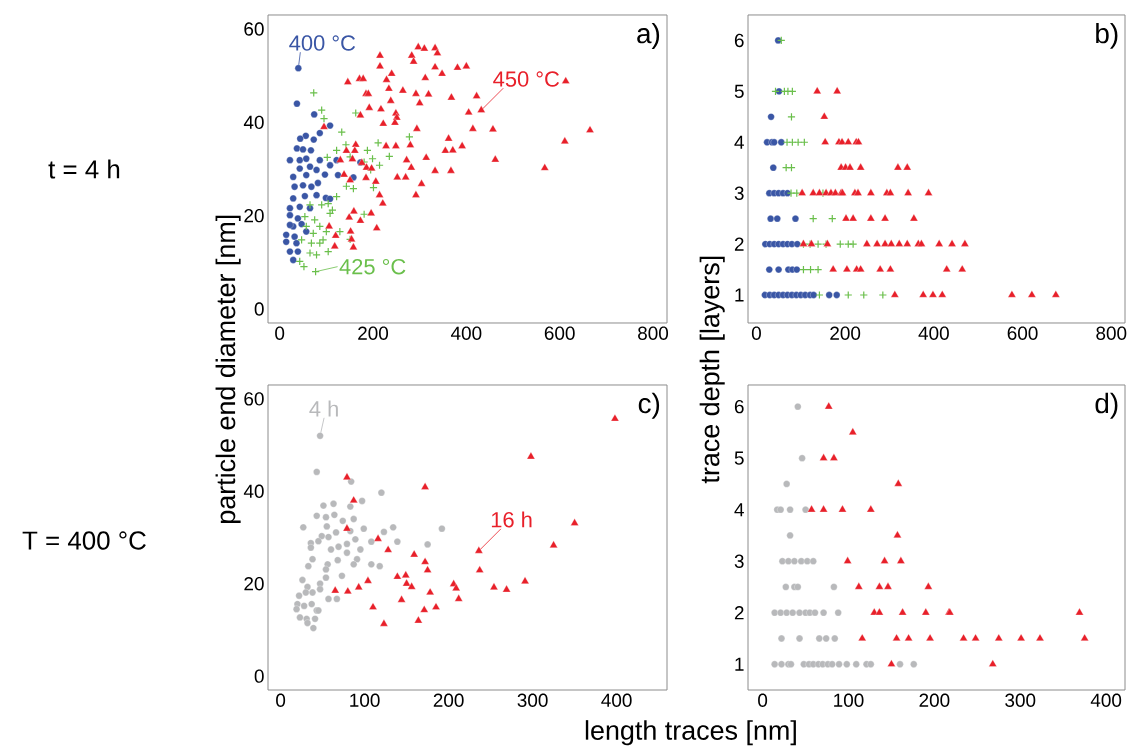 The image size is (1145, 747). What do you see at coordinates (372, 266) in the screenshot?
I see `legend-label: 425 °C` at bounding box center [372, 266].